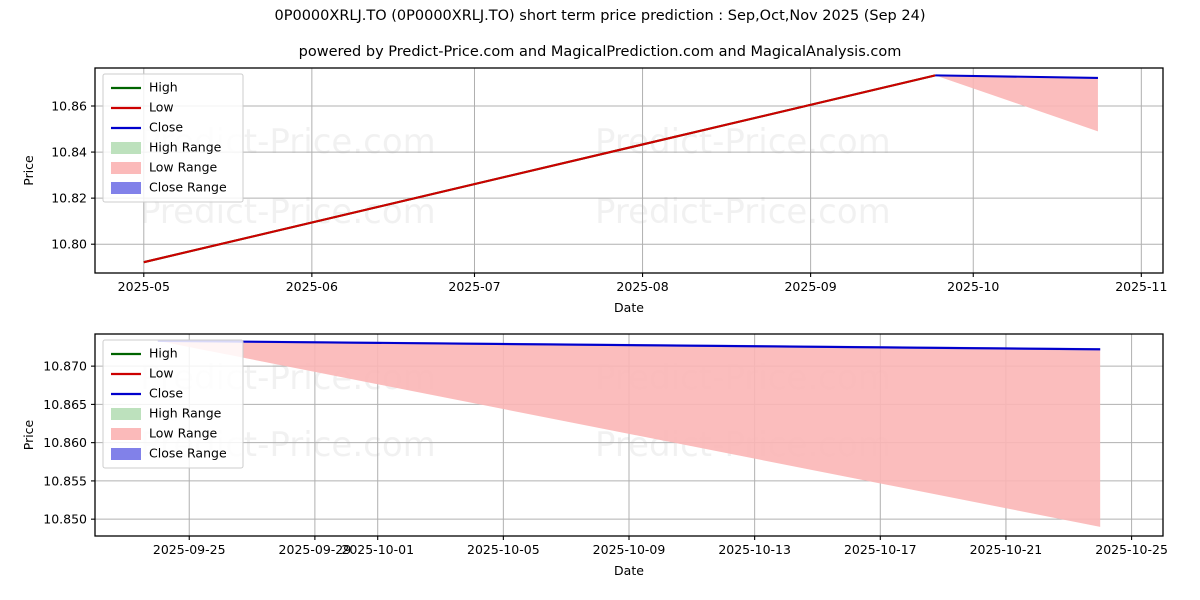 The image size is (1200, 600). What do you see at coordinates (754, 549) in the screenshot?
I see `x-tick-label: 2025-10-13` at bounding box center [754, 549].